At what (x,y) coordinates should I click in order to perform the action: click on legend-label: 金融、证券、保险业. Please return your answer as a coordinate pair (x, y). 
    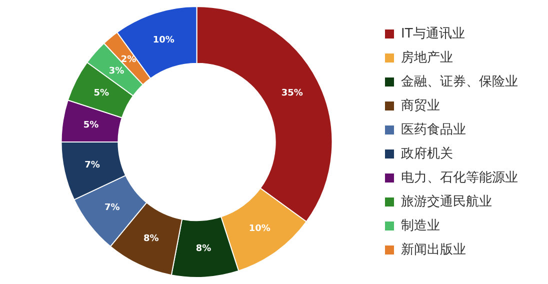
    Looking at the image, I should click on (459, 82).